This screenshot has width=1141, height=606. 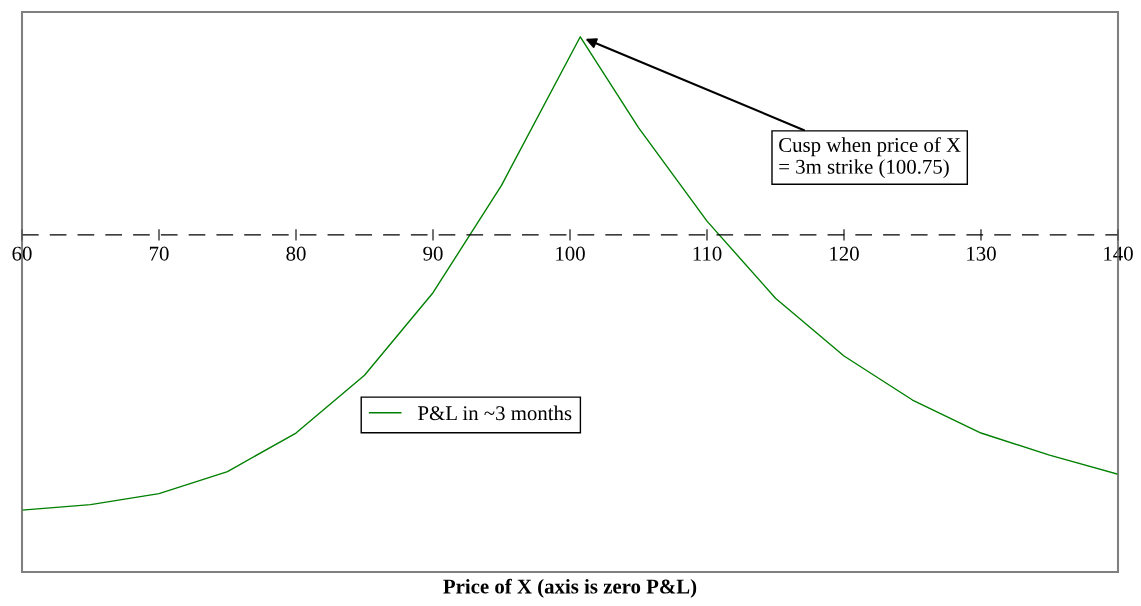 I want to click on x-axis-title: Price of X (axis is zero P&L), so click(x=570, y=588).